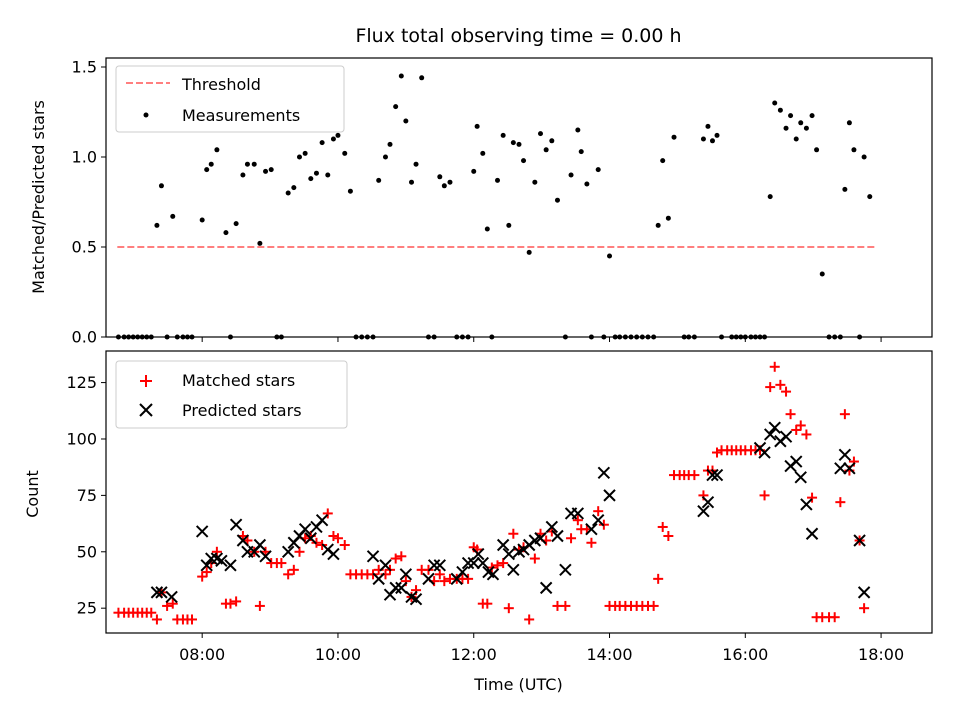 This screenshot has height=724, width=960. I want to click on predicted-legend-swatch, so click(146, 410).